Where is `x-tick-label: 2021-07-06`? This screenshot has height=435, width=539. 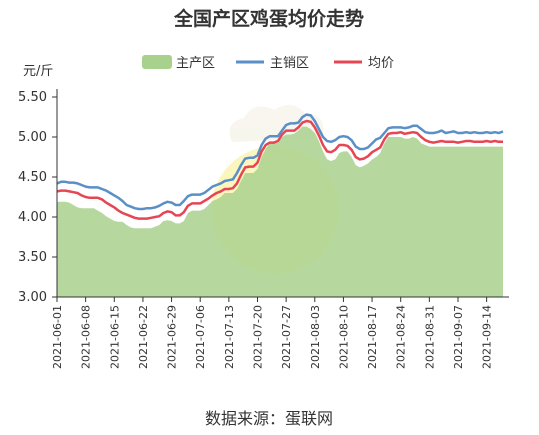
x-tick-label: 2021-07-06 is located at coordinates (200, 337).